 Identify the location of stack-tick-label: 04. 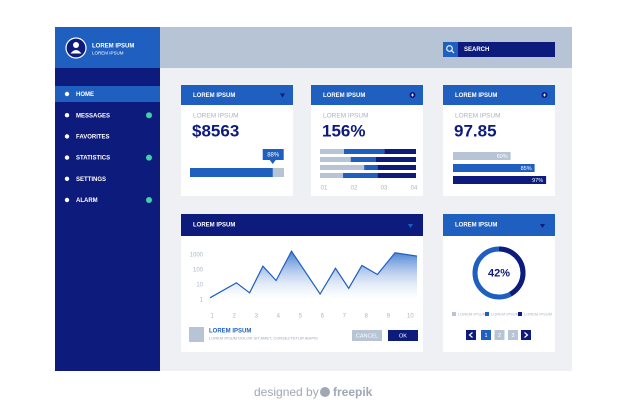
(414, 189).